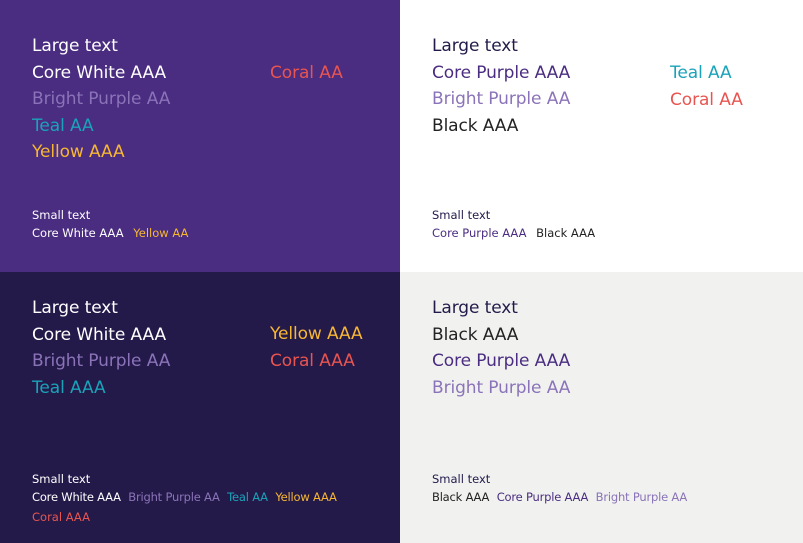 This screenshot has width=803, height=543. Describe the element at coordinates (706, 86) in the screenshot. I see `large-text-right-column: Teal AA Coral AA` at that location.